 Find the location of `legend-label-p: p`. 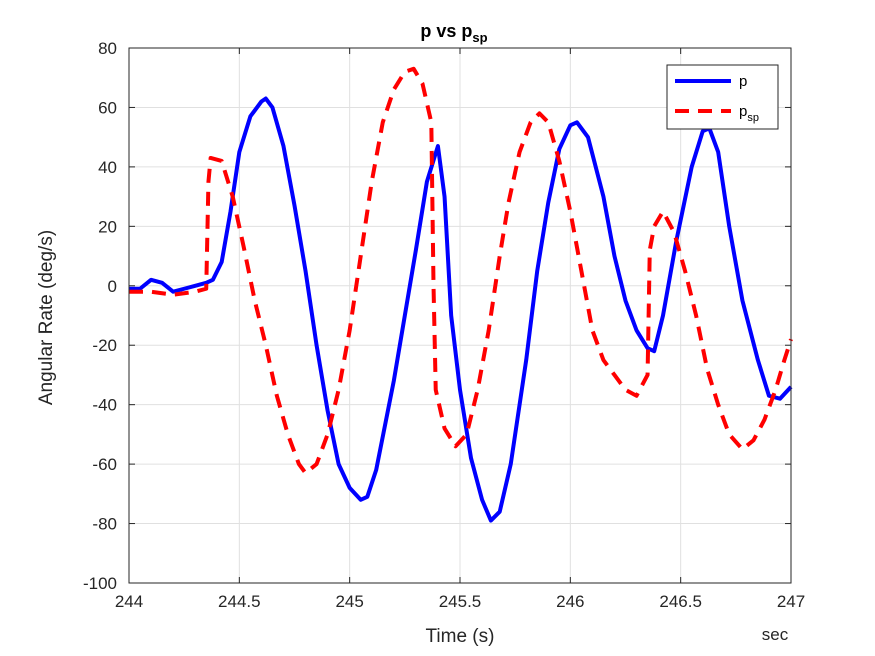

legend-label-p: p is located at coordinates (743, 81).